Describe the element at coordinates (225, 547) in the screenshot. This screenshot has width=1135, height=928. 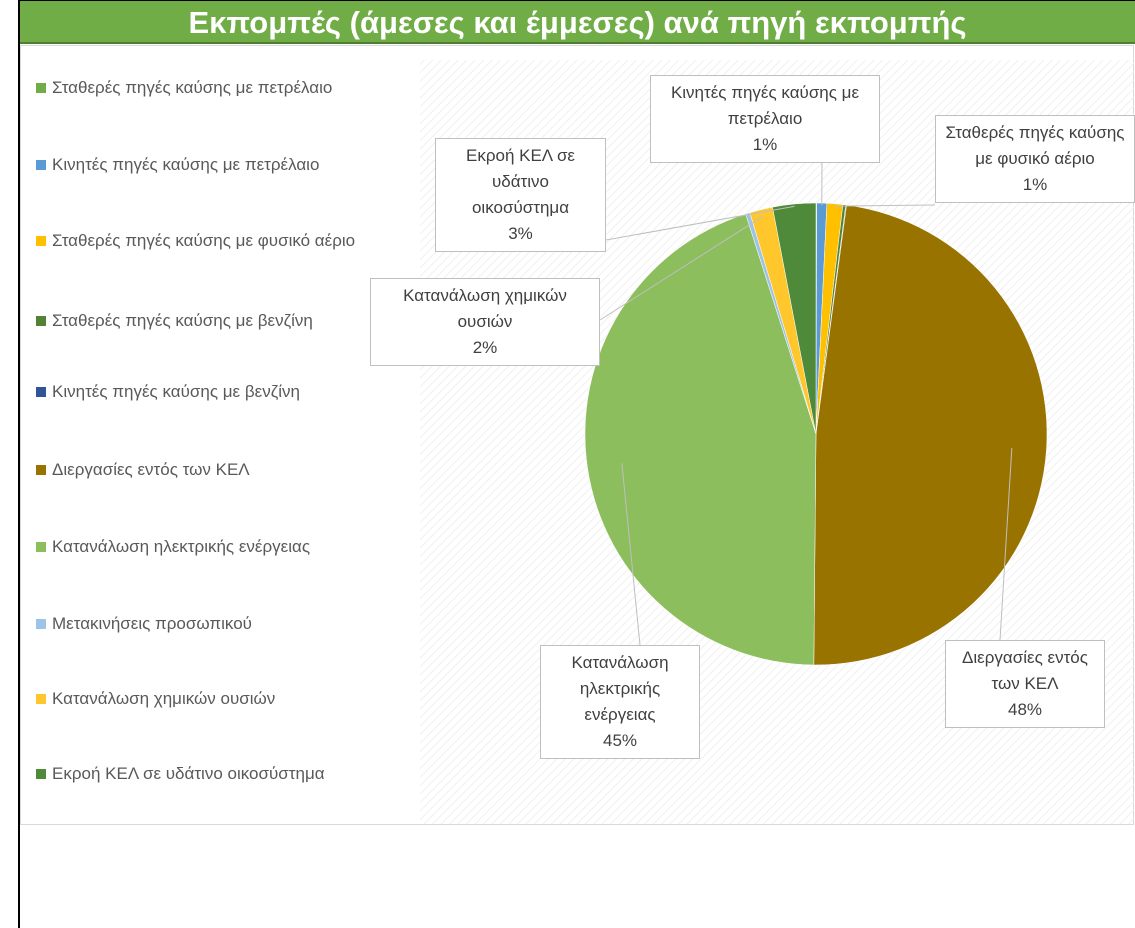
I see `legend-item: Κατανάλωση ηλεκτρικής ενέργειας` at that location.